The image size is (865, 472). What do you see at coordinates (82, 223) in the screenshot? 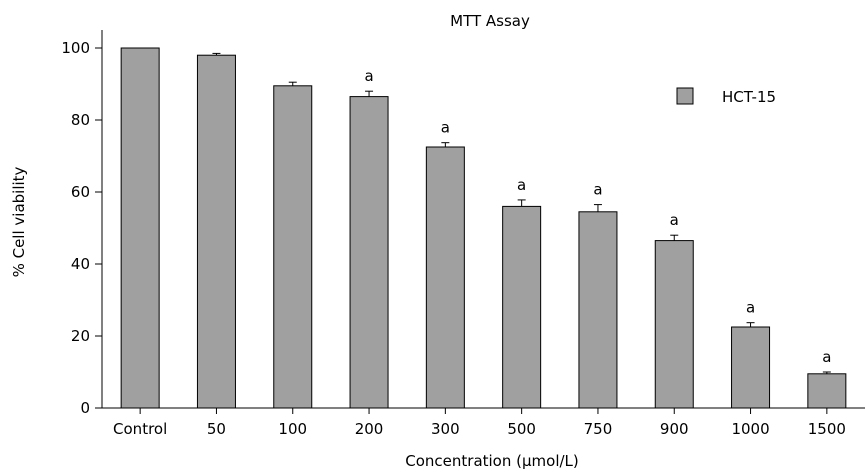
I see `y-axis: 0 20 40 60 80 100` at bounding box center [82, 223].